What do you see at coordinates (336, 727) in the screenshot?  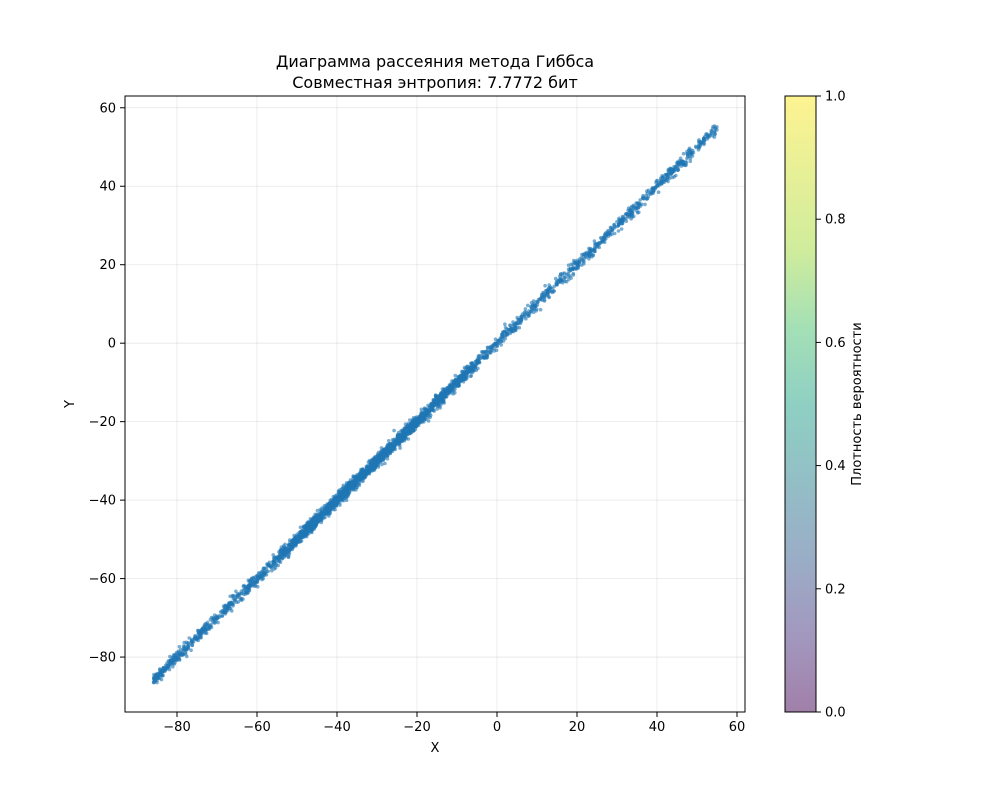 I see `x-tick-label: −40` at bounding box center [336, 727].